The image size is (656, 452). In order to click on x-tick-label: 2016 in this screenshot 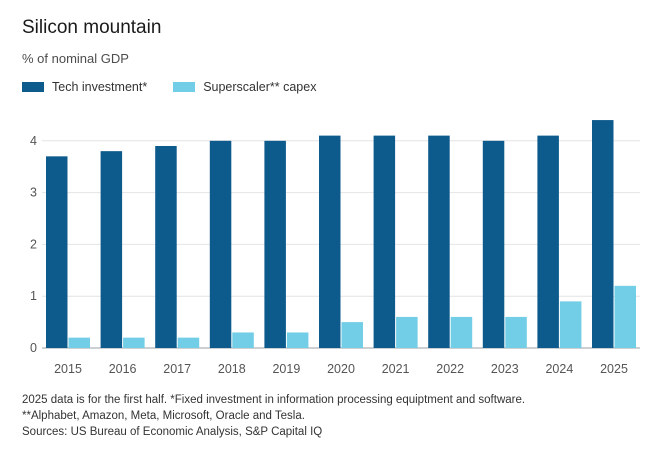, I will do `click(123, 369)`.